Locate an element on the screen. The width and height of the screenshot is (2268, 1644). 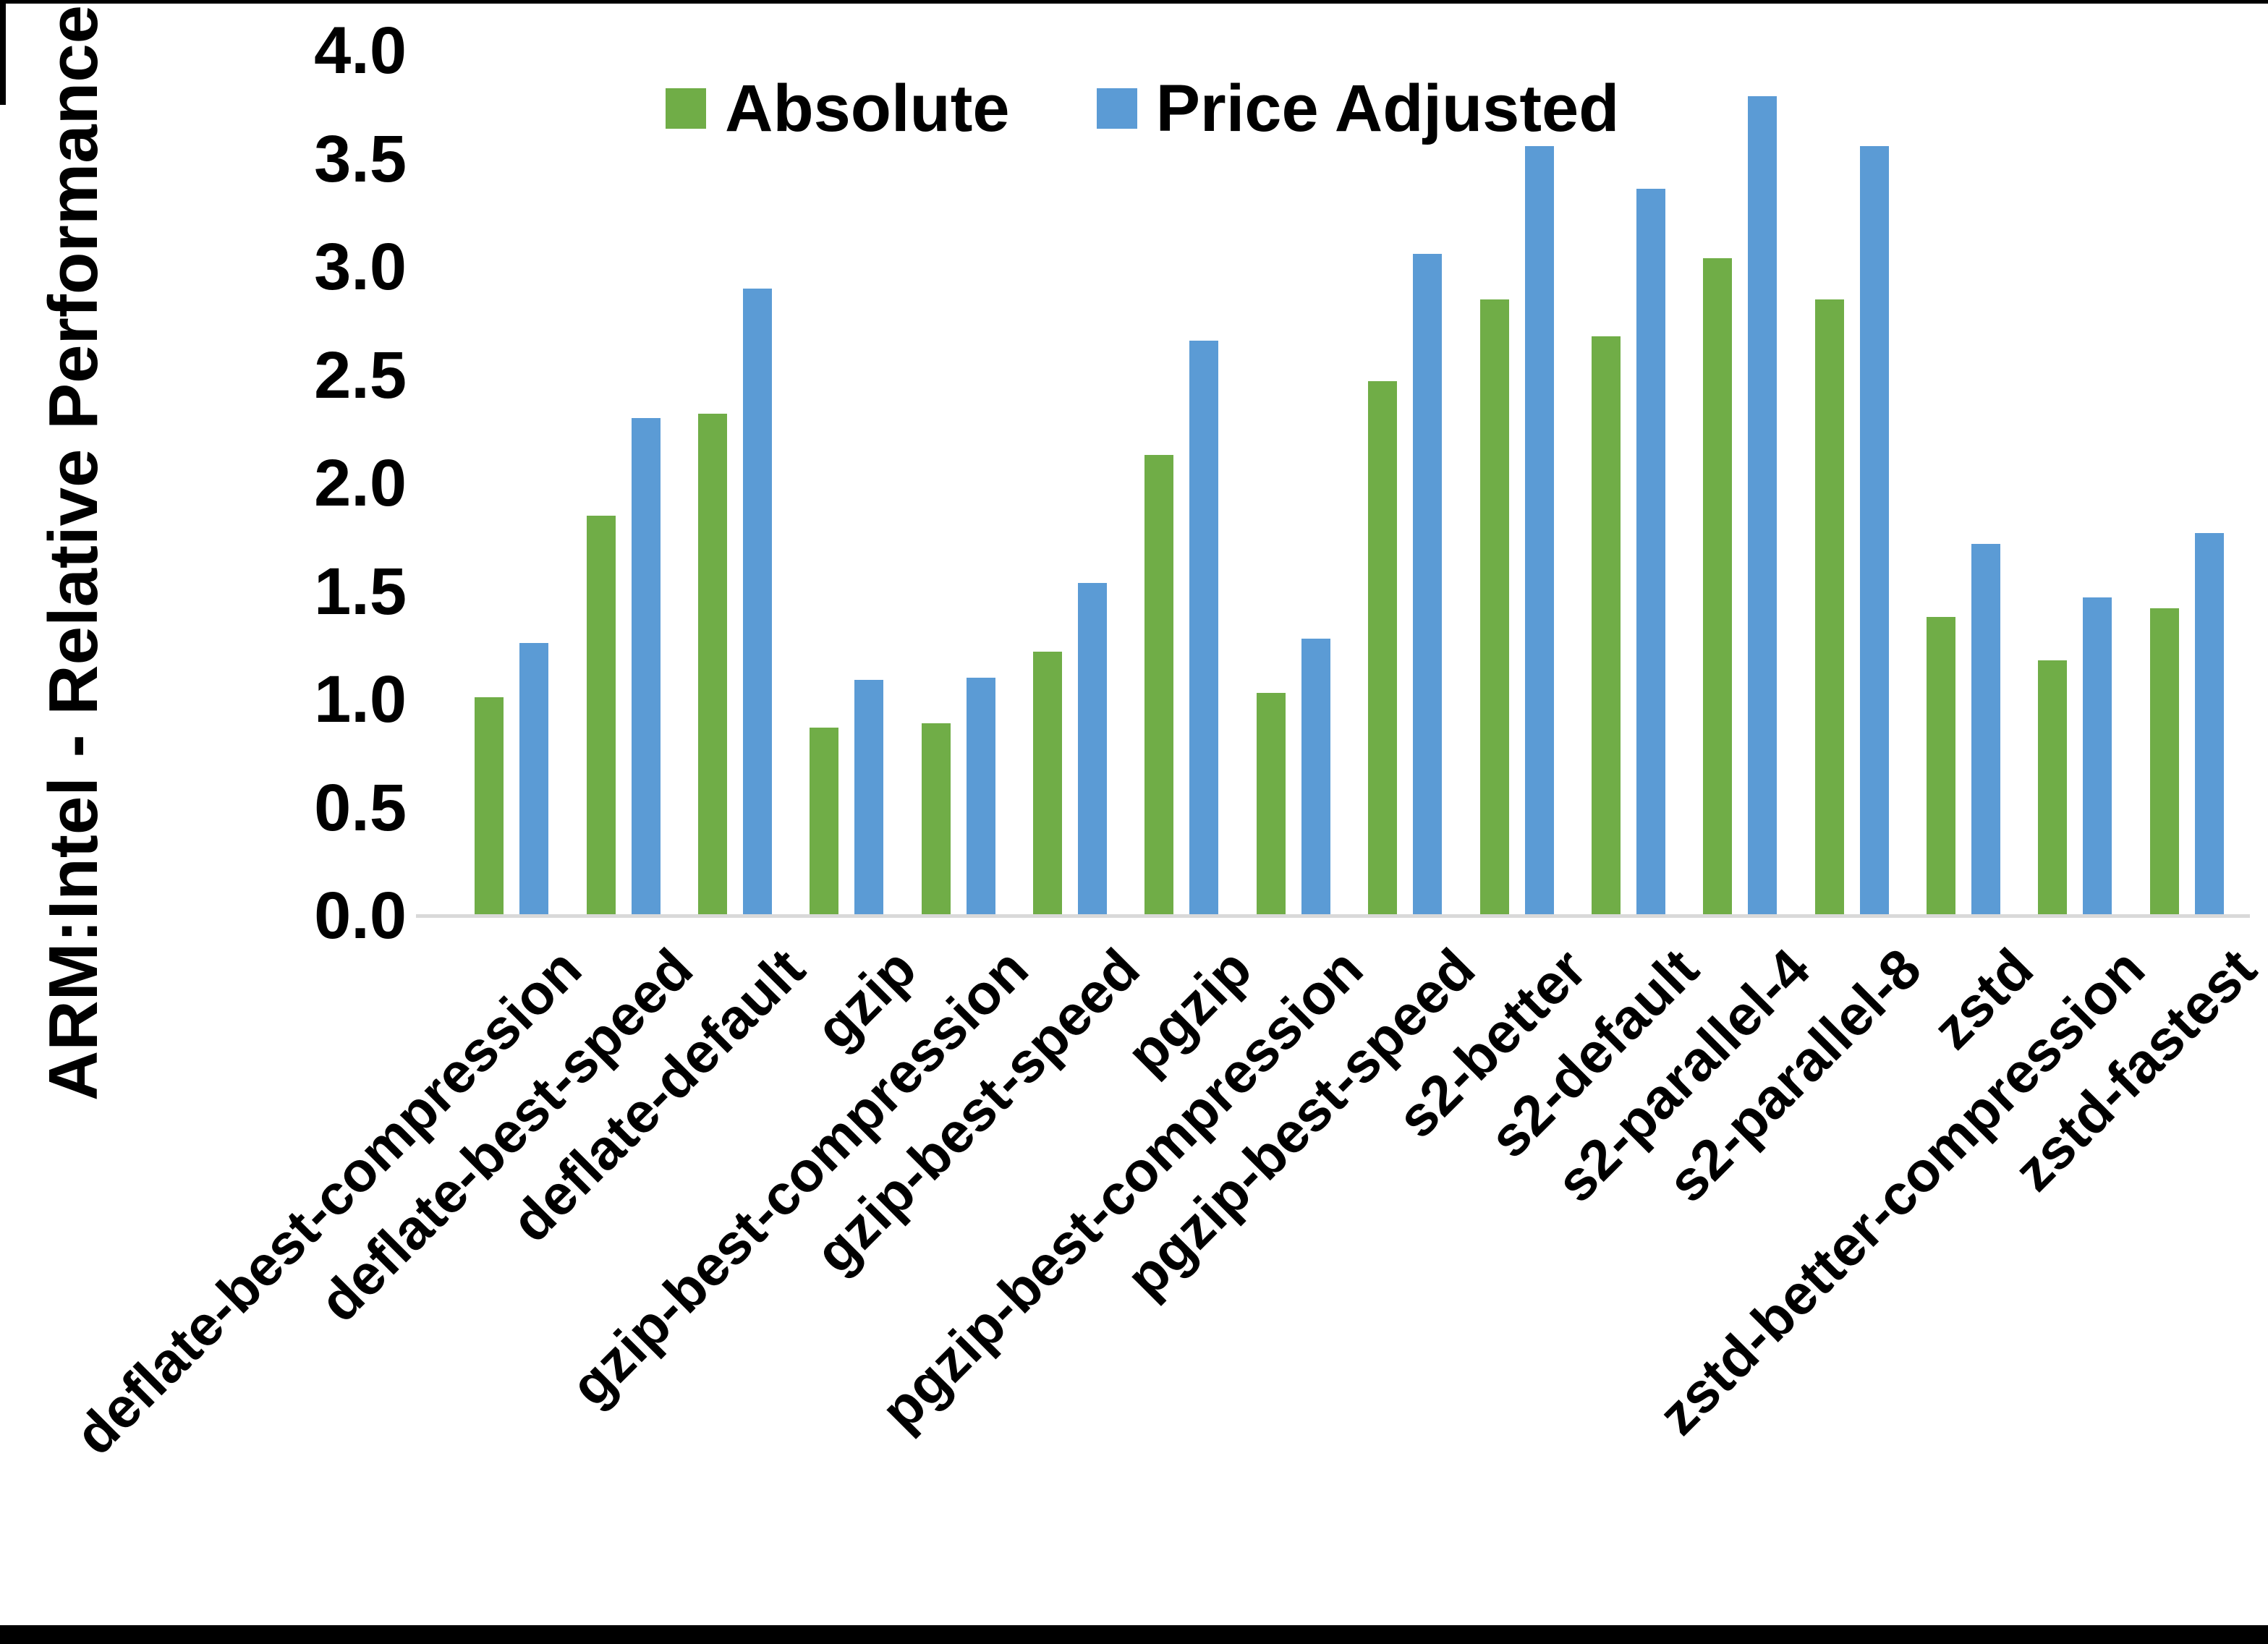
category-group: s2-better is located at coordinates (1491, 600).